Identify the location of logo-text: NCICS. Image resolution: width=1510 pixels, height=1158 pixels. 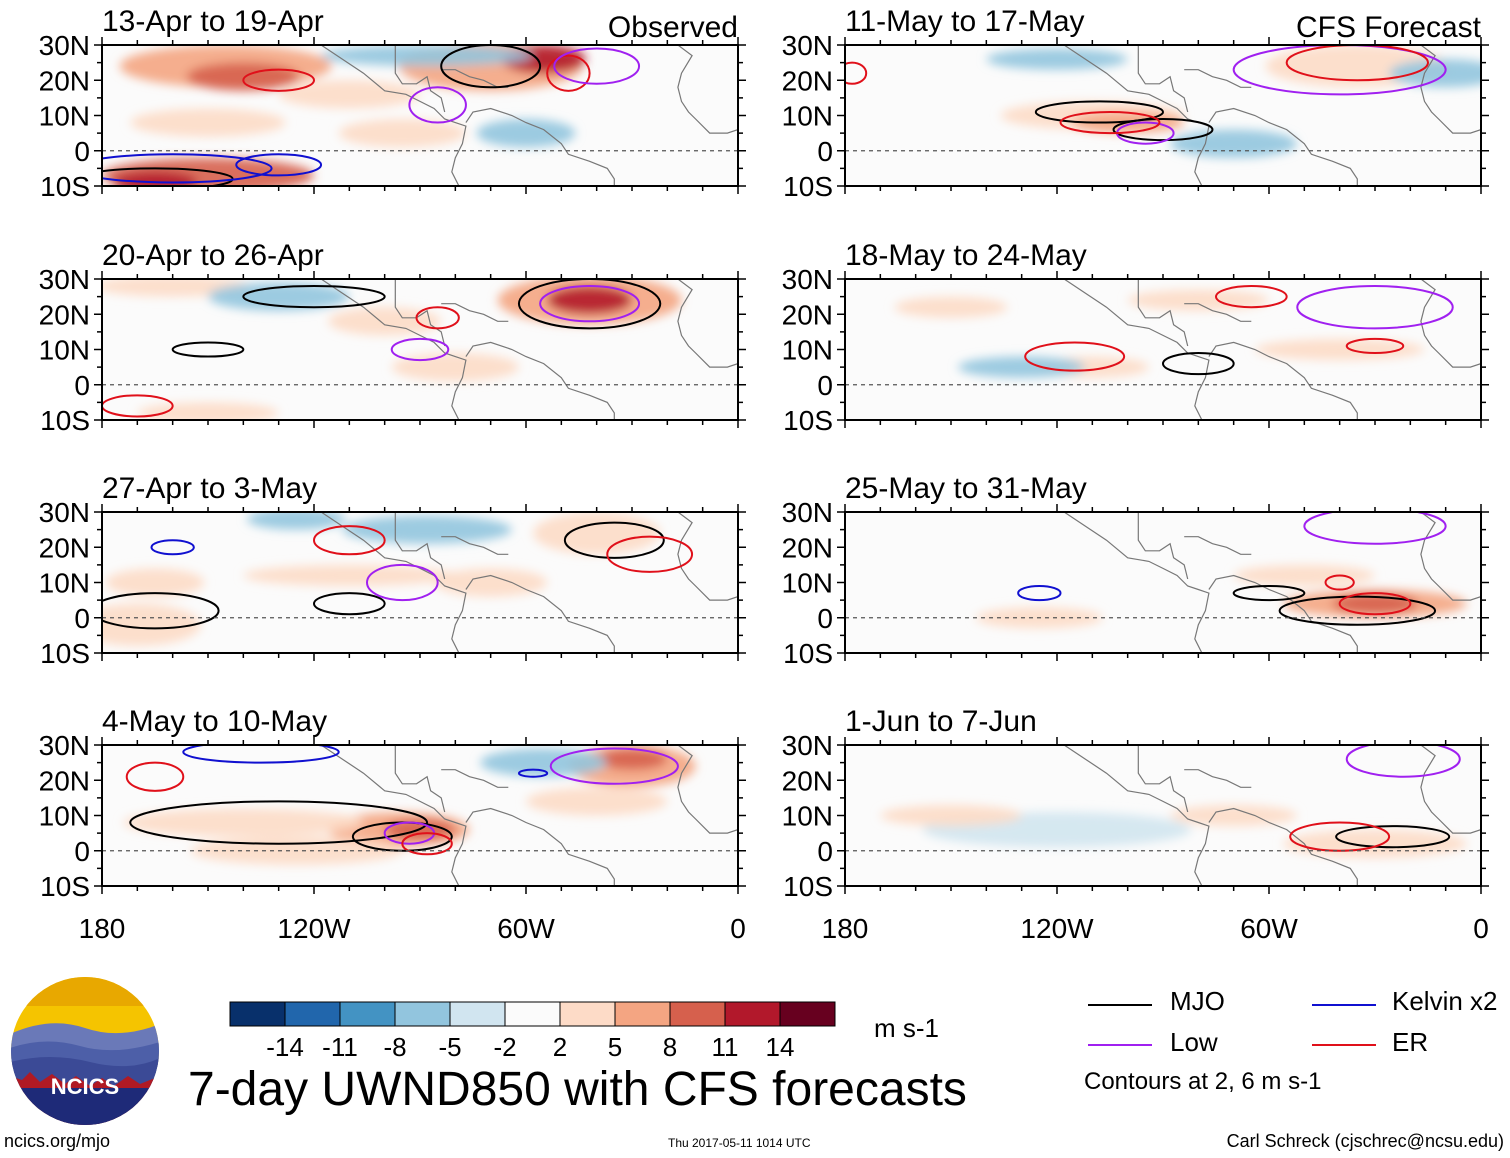
(85, 1086).